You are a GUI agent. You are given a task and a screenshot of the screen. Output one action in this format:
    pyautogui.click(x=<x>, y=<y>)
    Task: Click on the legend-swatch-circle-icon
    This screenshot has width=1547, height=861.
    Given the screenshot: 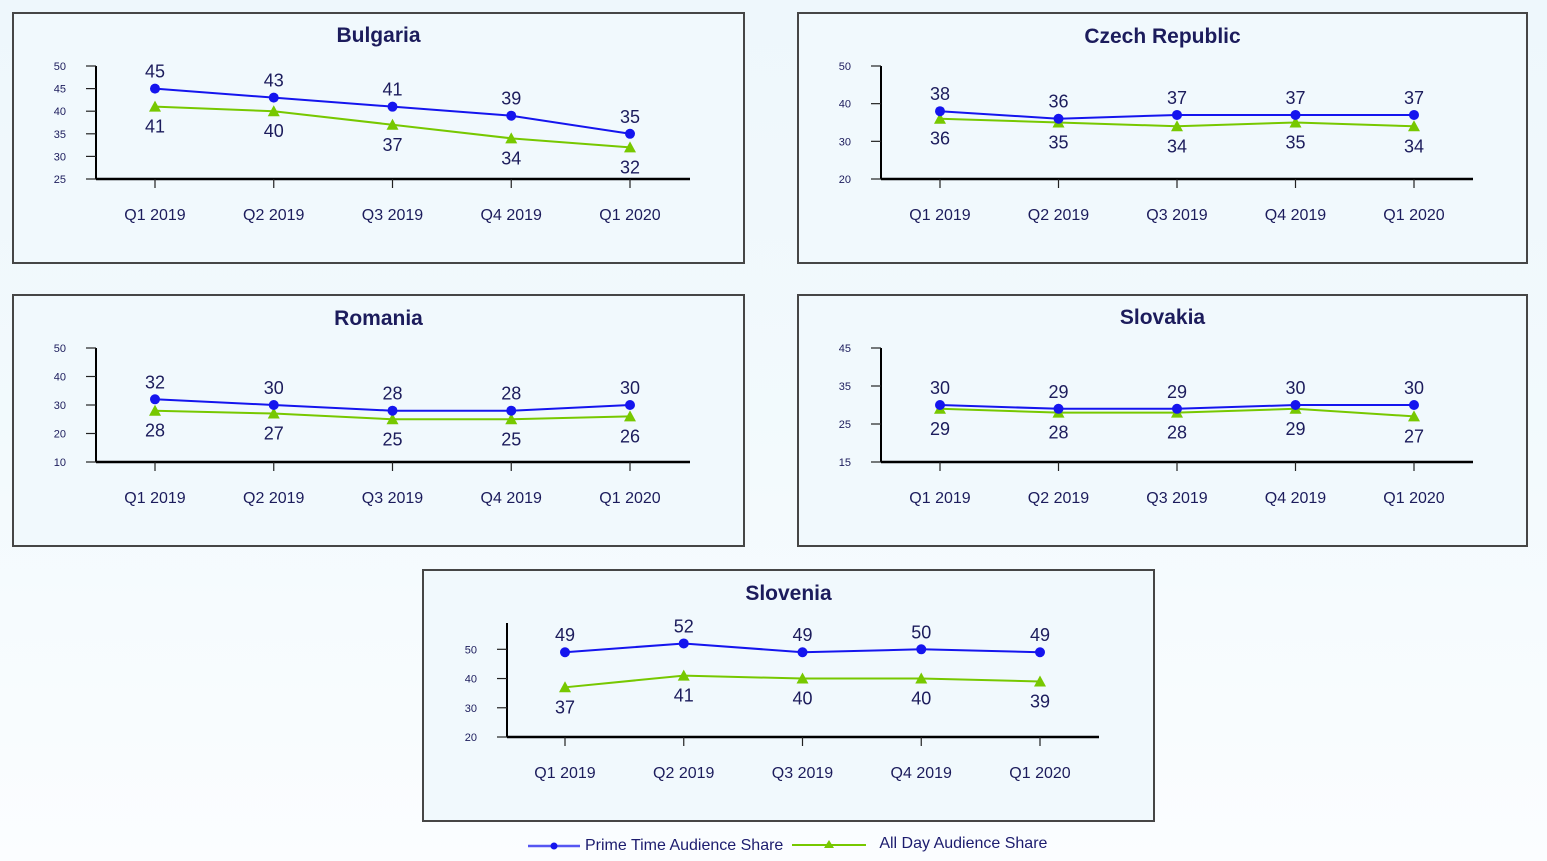 What is the action you would take?
    pyautogui.click(x=554, y=846)
    